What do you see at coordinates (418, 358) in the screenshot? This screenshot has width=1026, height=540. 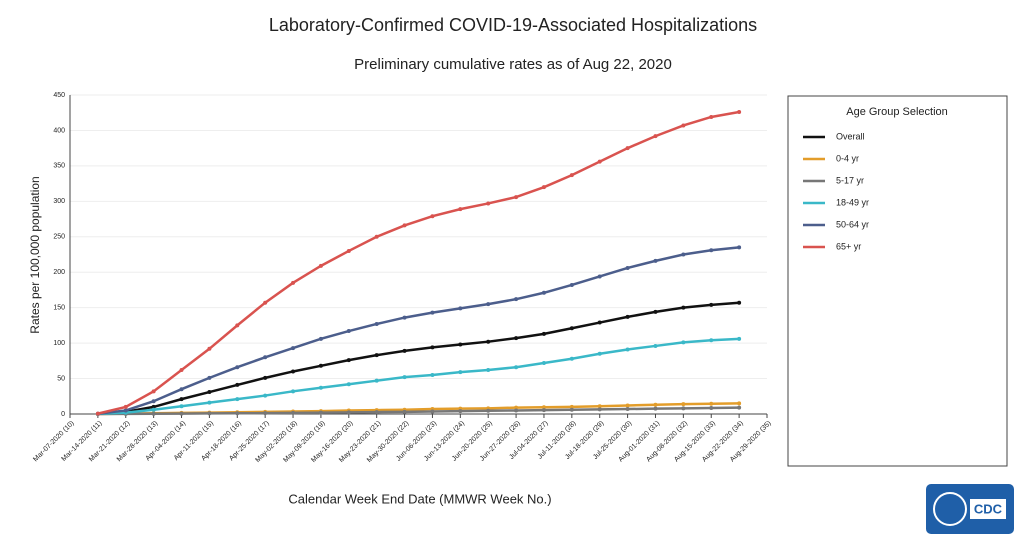 I see `series-line` at bounding box center [418, 358].